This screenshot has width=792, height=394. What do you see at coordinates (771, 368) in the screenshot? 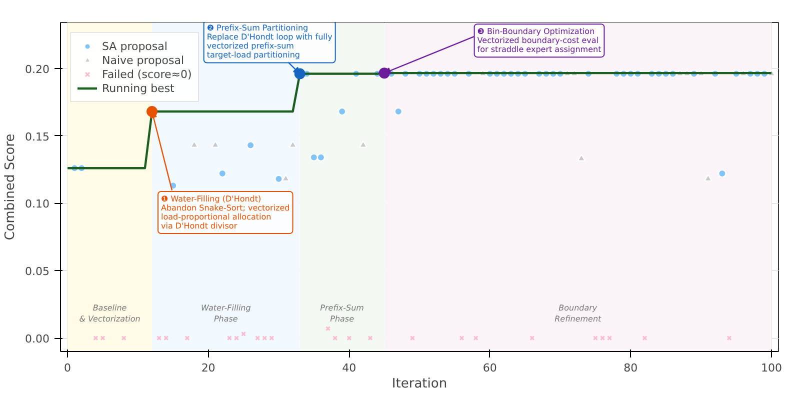
I see `x-tick-label: 100` at bounding box center [771, 368].